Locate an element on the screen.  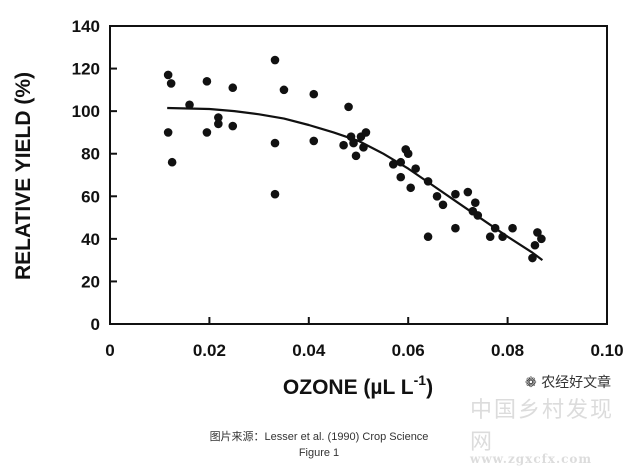
x-axis-title-superscript: -1 is located at coordinates (420, 380).